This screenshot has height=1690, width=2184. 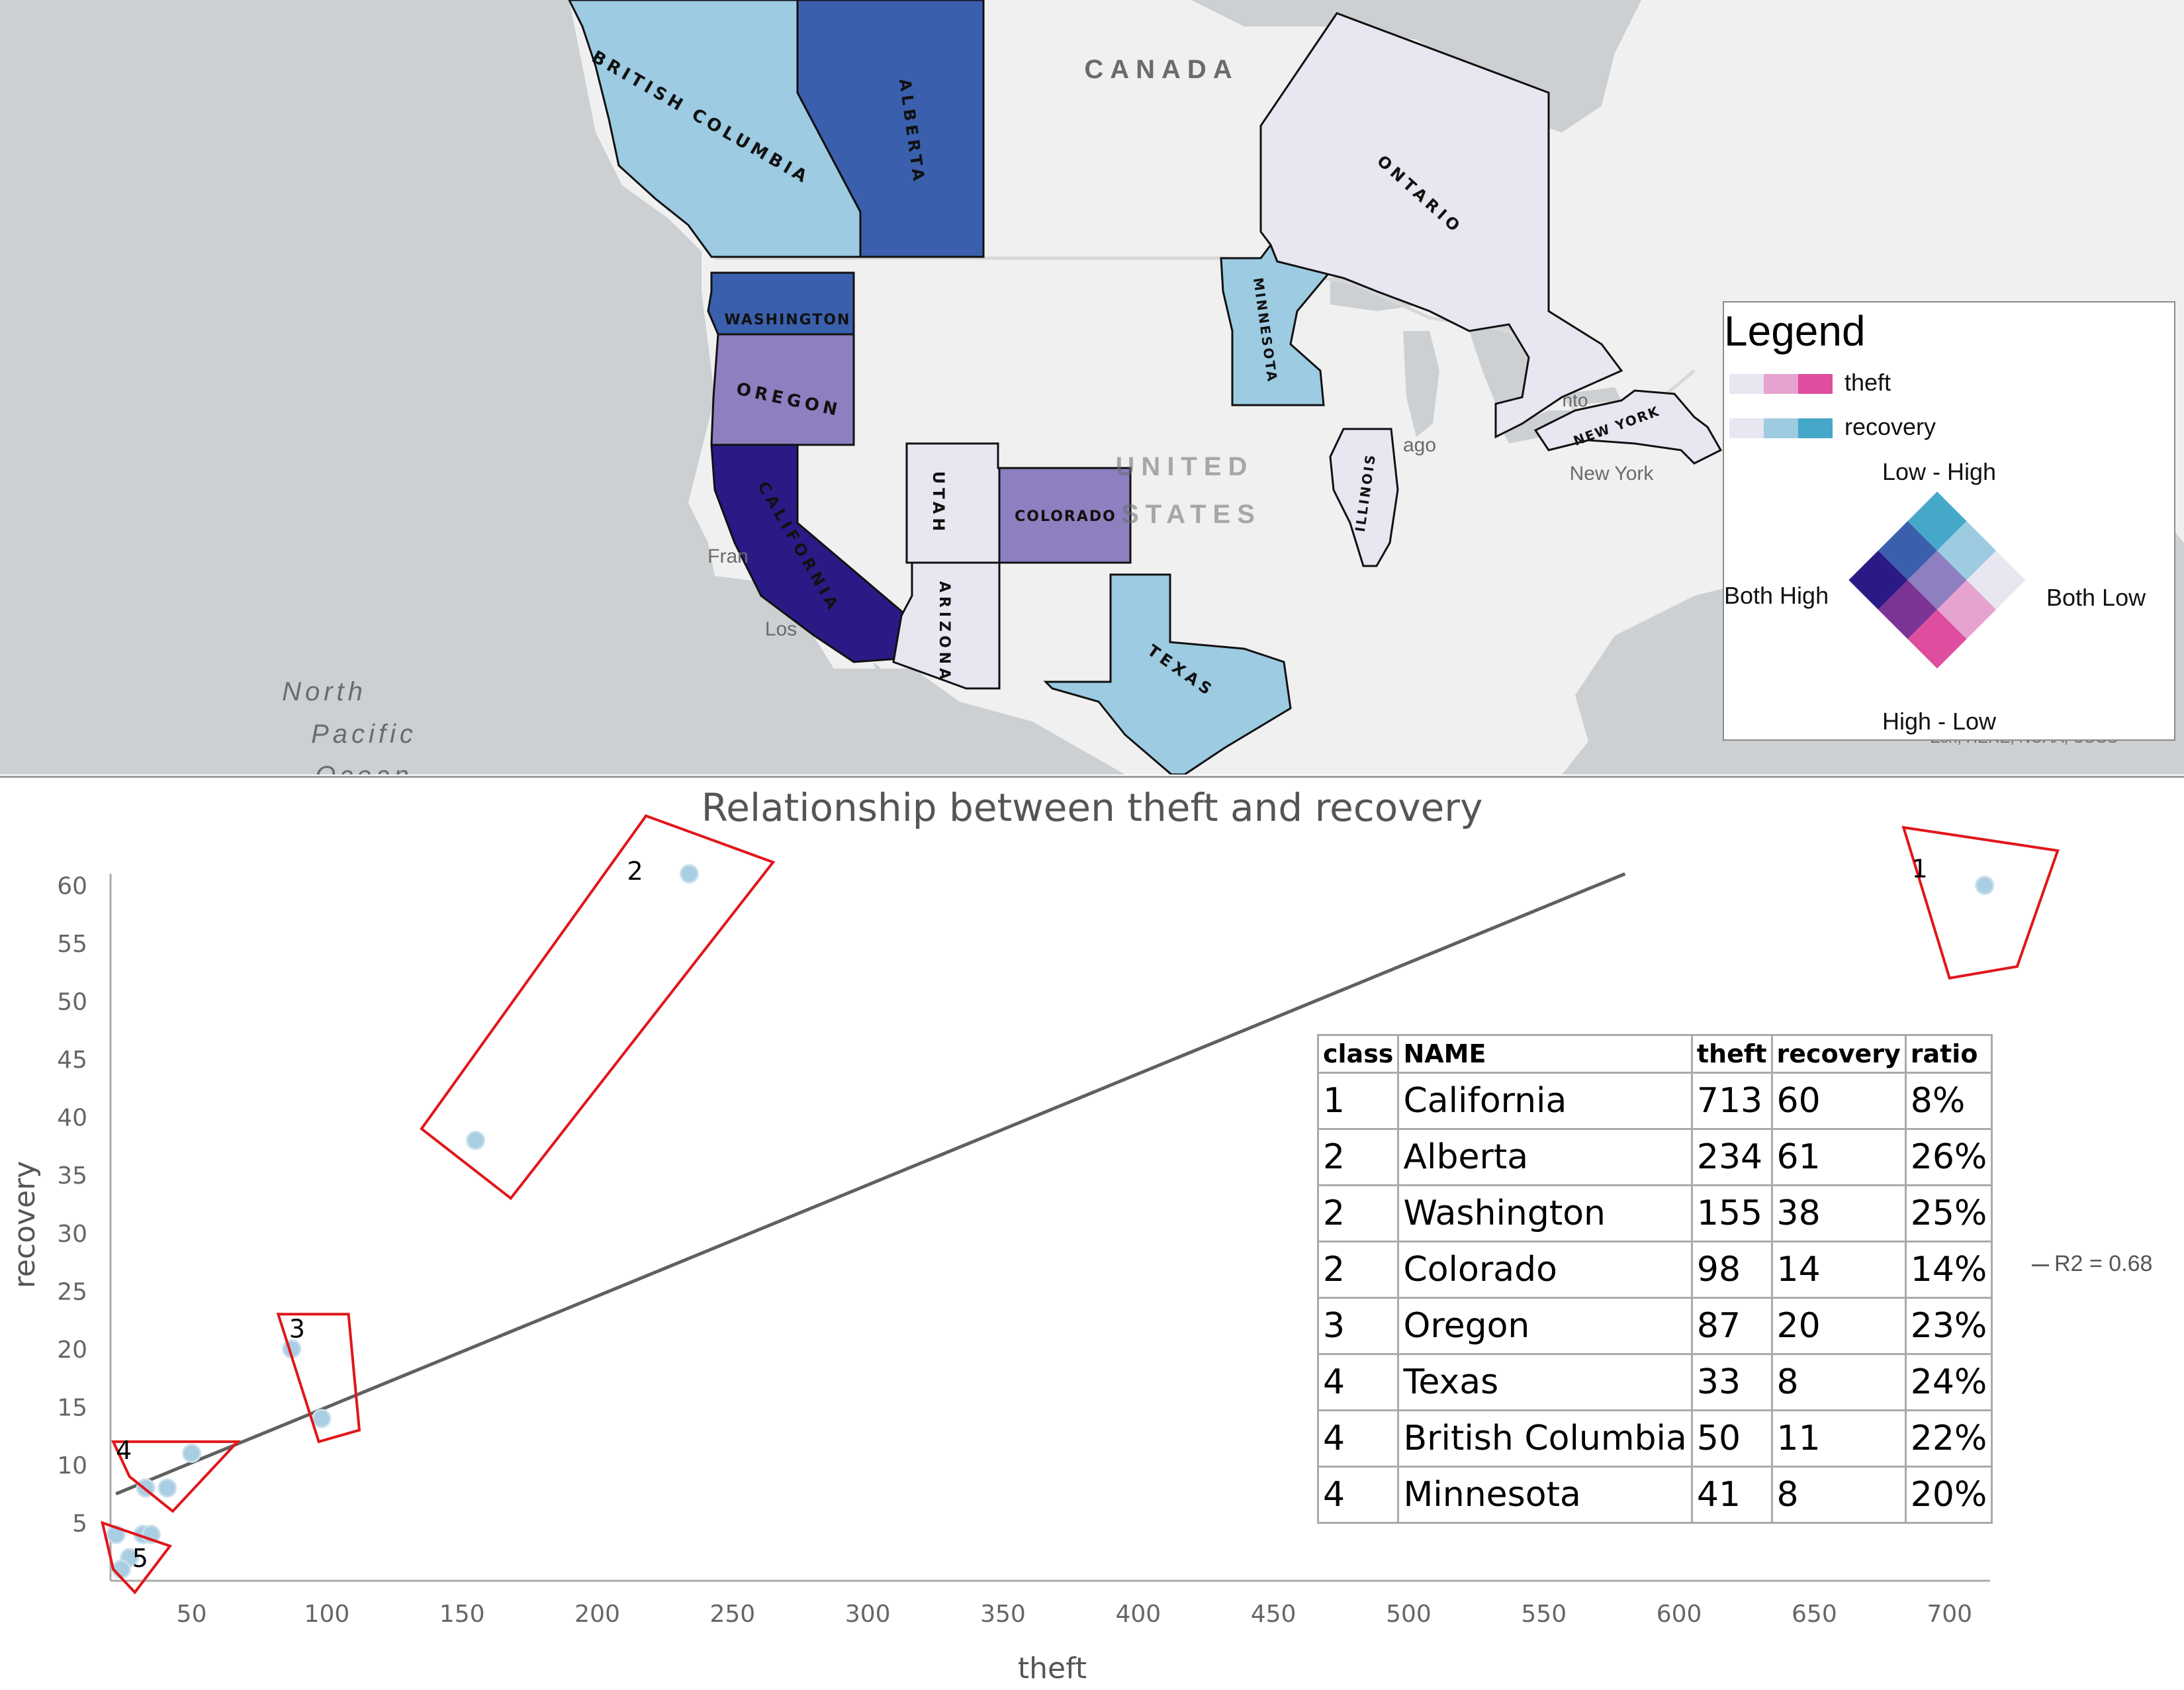 What do you see at coordinates (1545, 1270) in the screenshot?
I see `table-cell: Colorado` at bounding box center [1545, 1270].